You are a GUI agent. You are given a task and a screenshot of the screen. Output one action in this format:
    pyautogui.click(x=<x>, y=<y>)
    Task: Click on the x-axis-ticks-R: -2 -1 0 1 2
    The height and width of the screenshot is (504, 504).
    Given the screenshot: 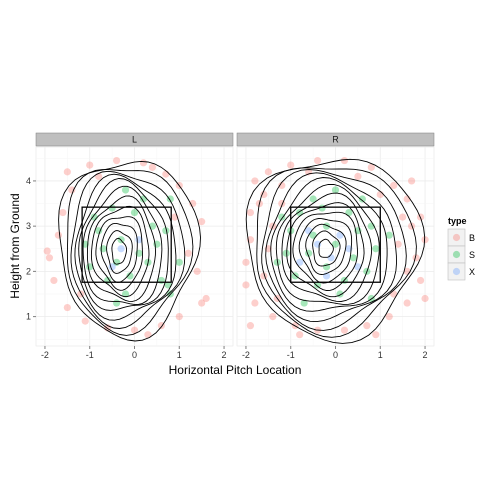 What is the action you would take?
    pyautogui.click(x=335, y=353)
    